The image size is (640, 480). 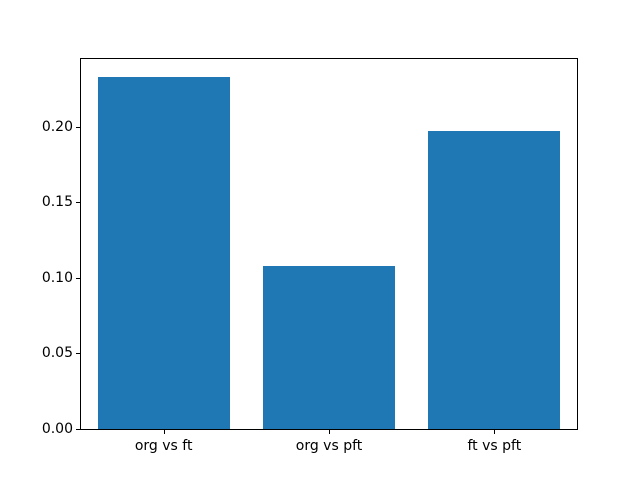 I want to click on y-tick-label: 0.00, so click(x=57, y=429).